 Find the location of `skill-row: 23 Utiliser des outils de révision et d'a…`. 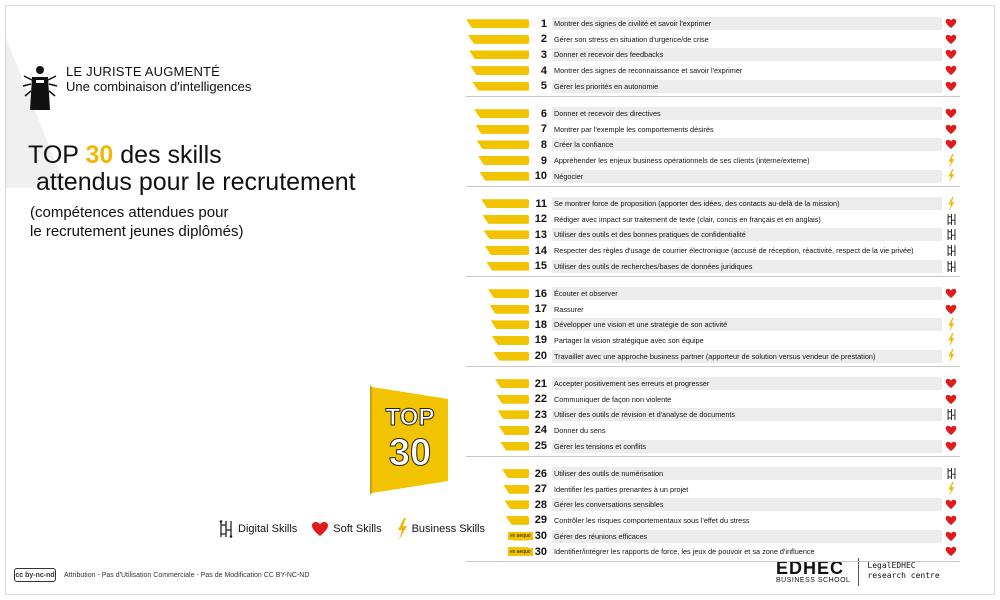

skill-row: 23 Utiliser des outils de révision et d'a… is located at coordinates (713, 415).